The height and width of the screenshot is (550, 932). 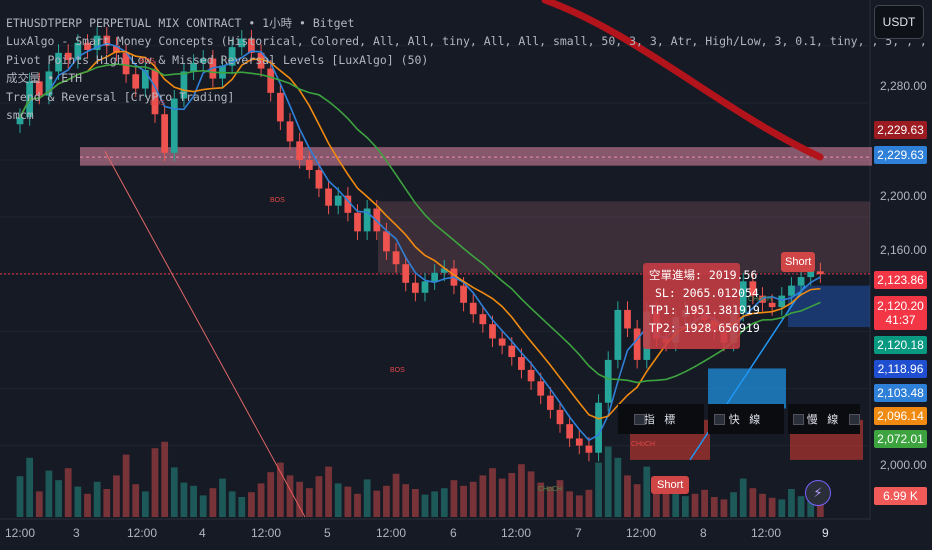 What do you see at coordinates (44, 78) in the screenshot?
I see `legend-volume: 成交量 • ETH` at bounding box center [44, 78].